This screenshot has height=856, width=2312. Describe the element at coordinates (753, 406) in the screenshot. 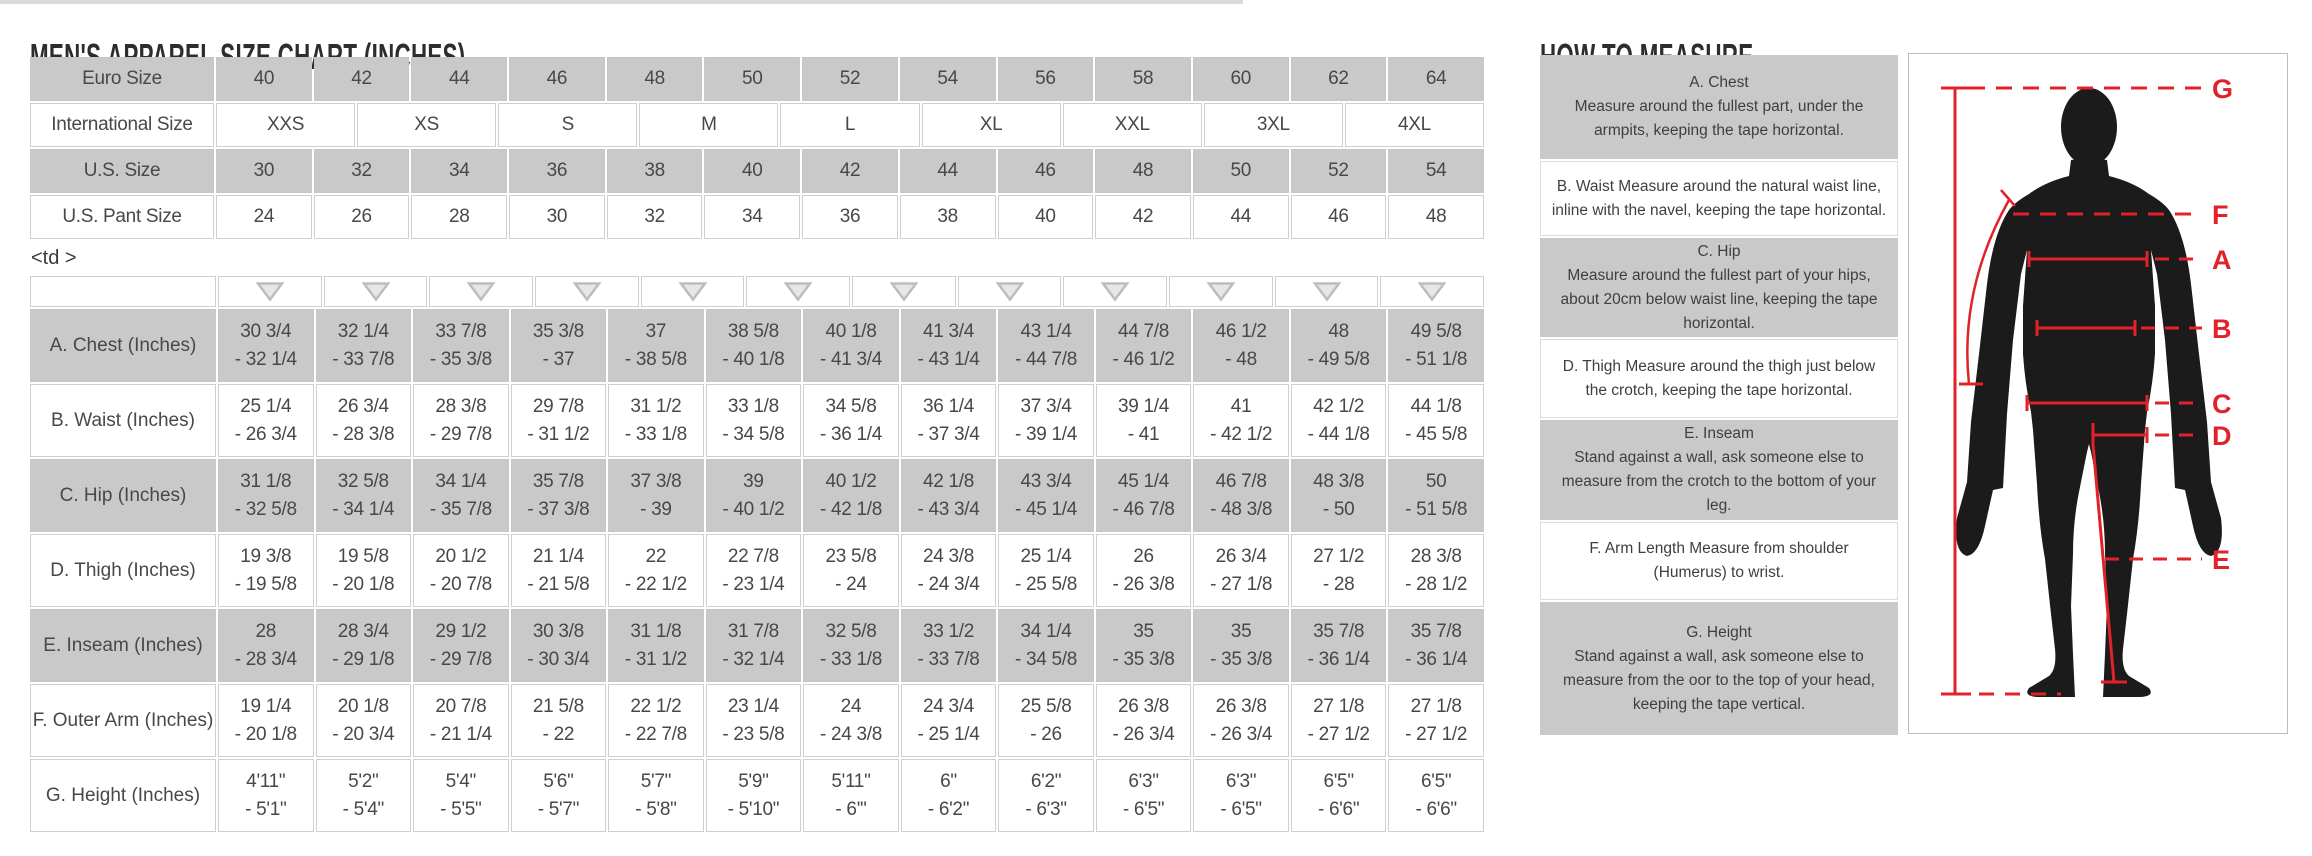

I see `range-start: 33 1/8` at that location.